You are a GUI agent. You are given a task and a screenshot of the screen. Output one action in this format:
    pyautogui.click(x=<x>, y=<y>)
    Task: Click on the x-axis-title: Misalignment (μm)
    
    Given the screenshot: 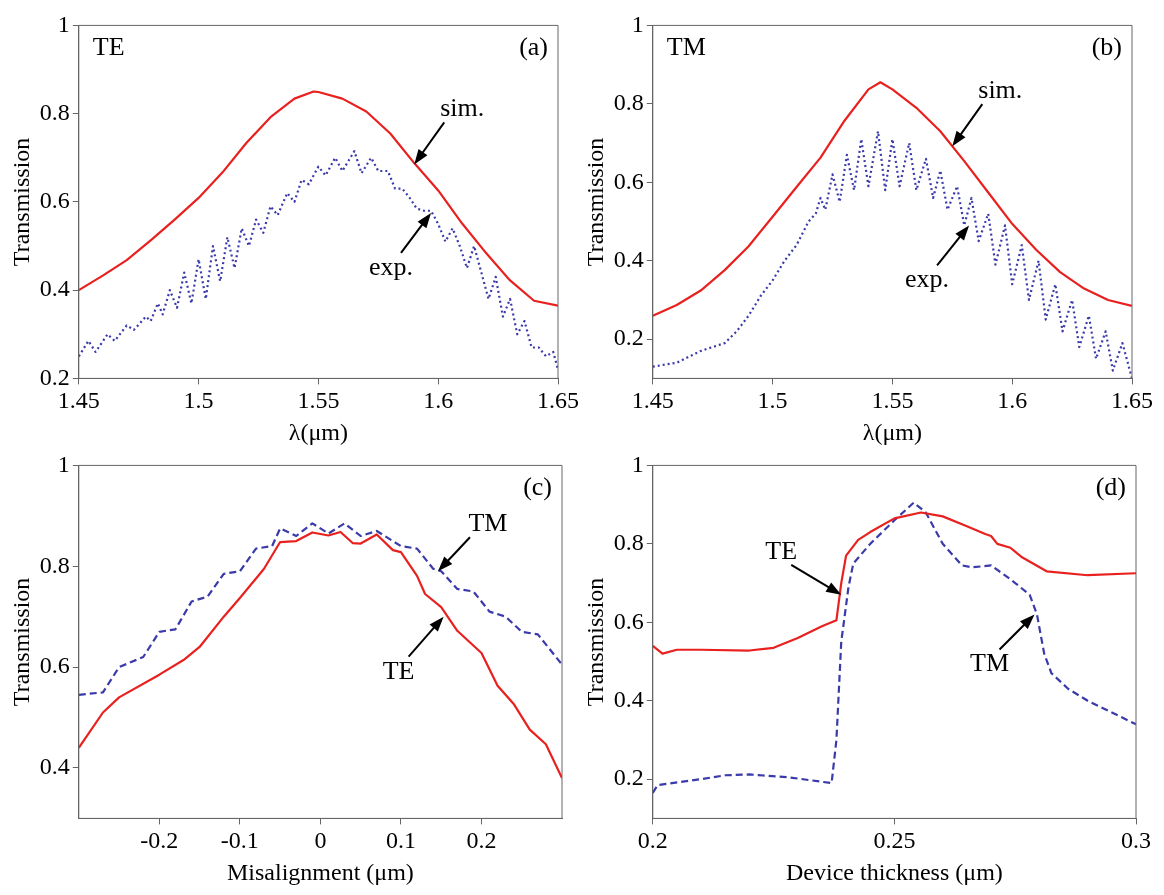 What is the action you would take?
    pyautogui.click(x=320, y=871)
    